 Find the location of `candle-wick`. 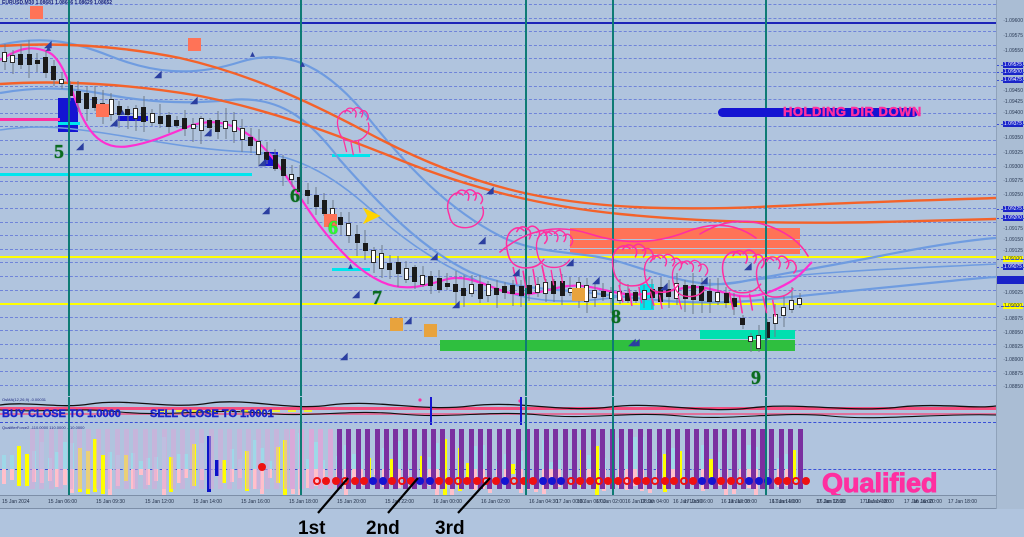

candle-wick is located at coordinates (751, 342).